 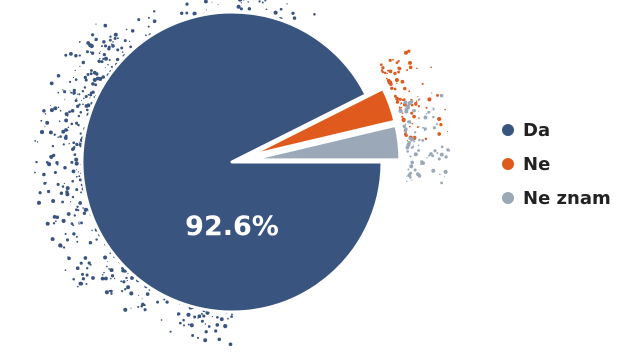 What do you see at coordinates (508, 198) in the screenshot?
I see `legend-swatch-ne-znam` at bounding box center [508, 198].